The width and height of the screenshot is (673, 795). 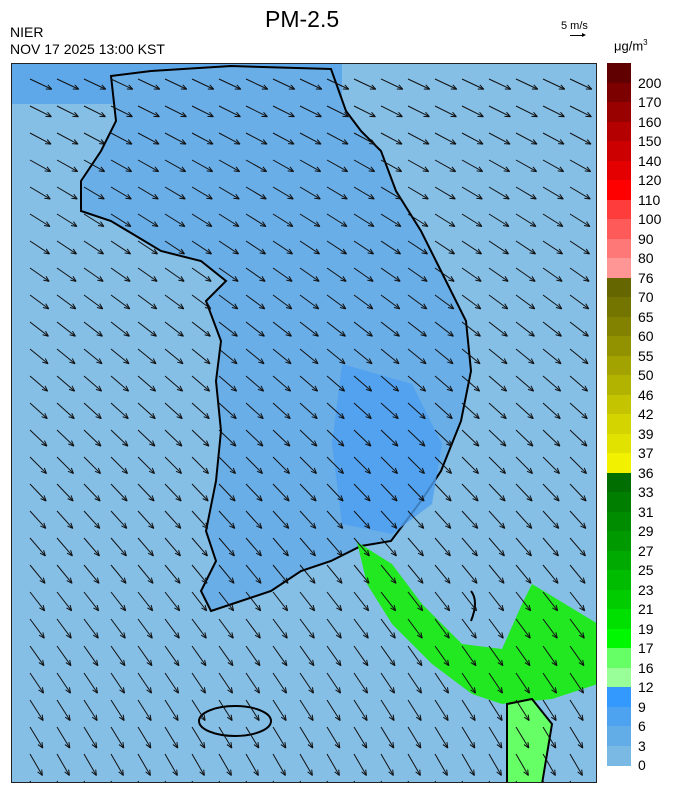 I want to click on legend-label: 17, so click(x=646, y=648).